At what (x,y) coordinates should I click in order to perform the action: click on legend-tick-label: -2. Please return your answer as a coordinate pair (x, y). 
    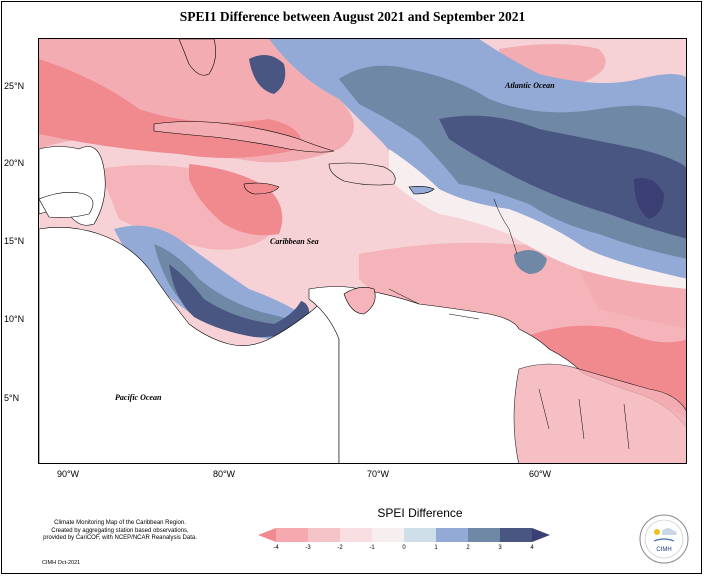
    Looking at the image, I should click on (340, 548).